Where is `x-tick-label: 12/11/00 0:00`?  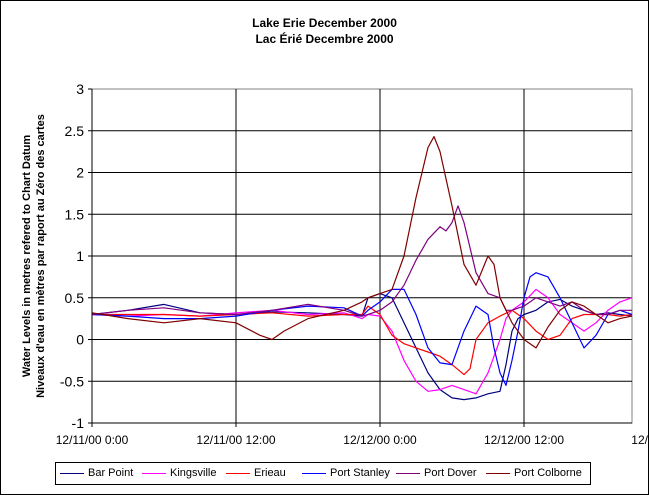 x-tick-label: 12/11/00 0:00 is located at coordinates (92, 440).